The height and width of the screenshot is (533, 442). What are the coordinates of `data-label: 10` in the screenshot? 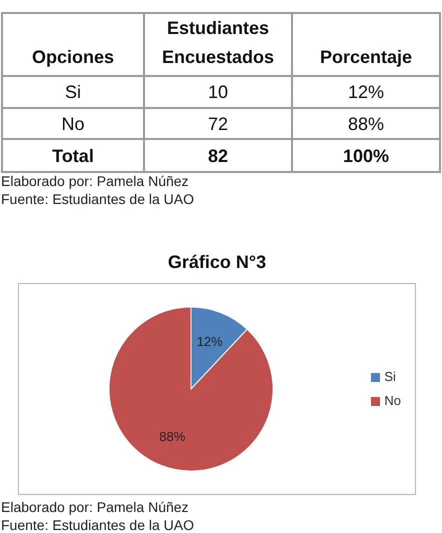 It's located at (218, 92).